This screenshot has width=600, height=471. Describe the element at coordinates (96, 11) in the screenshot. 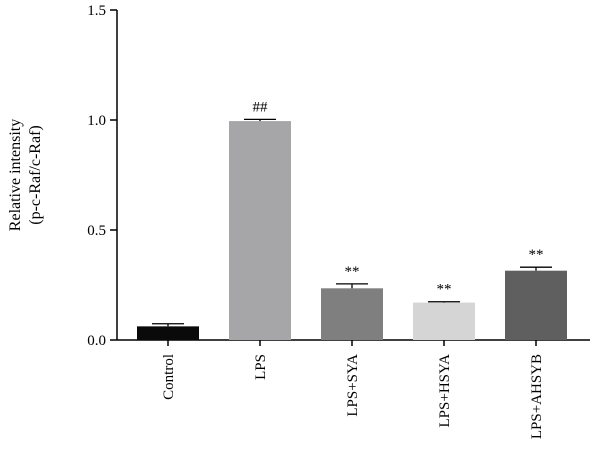

I see `y-tick-label: 1.5` at that location.